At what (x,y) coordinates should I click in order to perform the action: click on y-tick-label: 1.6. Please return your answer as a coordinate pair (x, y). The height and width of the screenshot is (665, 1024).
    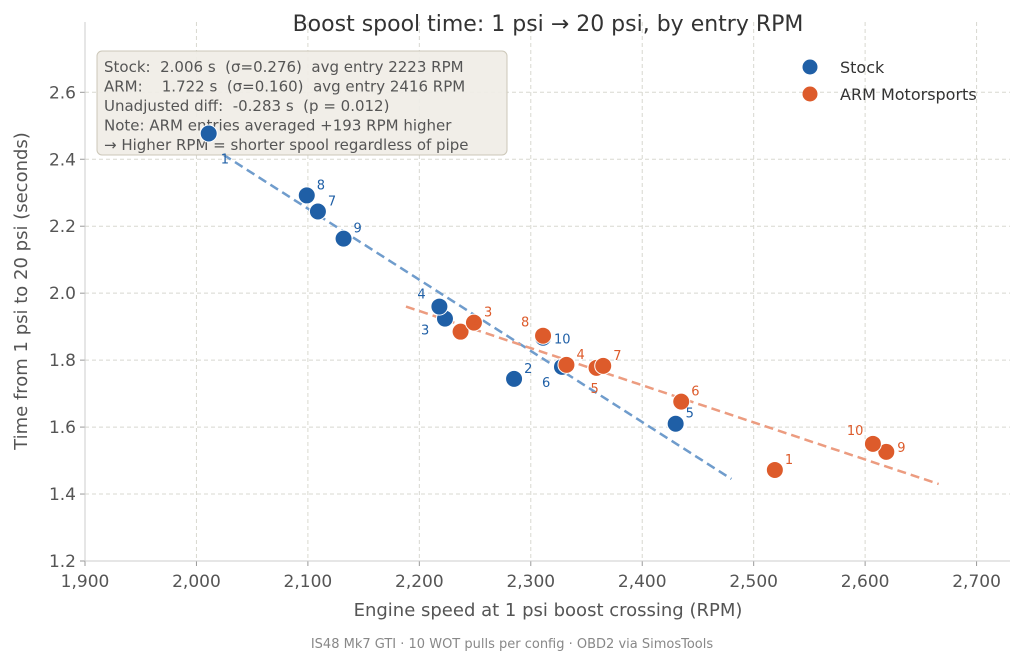
    Looking at the image, I should click on (62, 428).